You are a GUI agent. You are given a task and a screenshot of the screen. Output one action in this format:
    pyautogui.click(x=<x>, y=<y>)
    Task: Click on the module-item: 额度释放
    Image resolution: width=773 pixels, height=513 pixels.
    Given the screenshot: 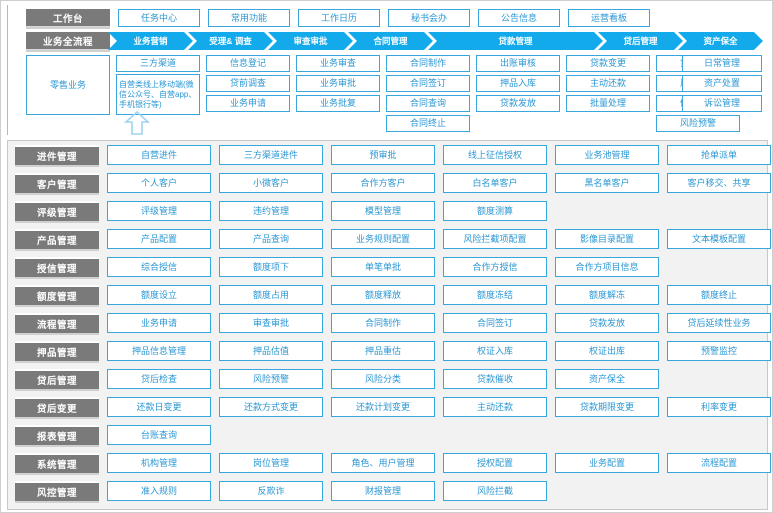 What is the action you would take?
    pyautogui.click(x=383, y=295)
    